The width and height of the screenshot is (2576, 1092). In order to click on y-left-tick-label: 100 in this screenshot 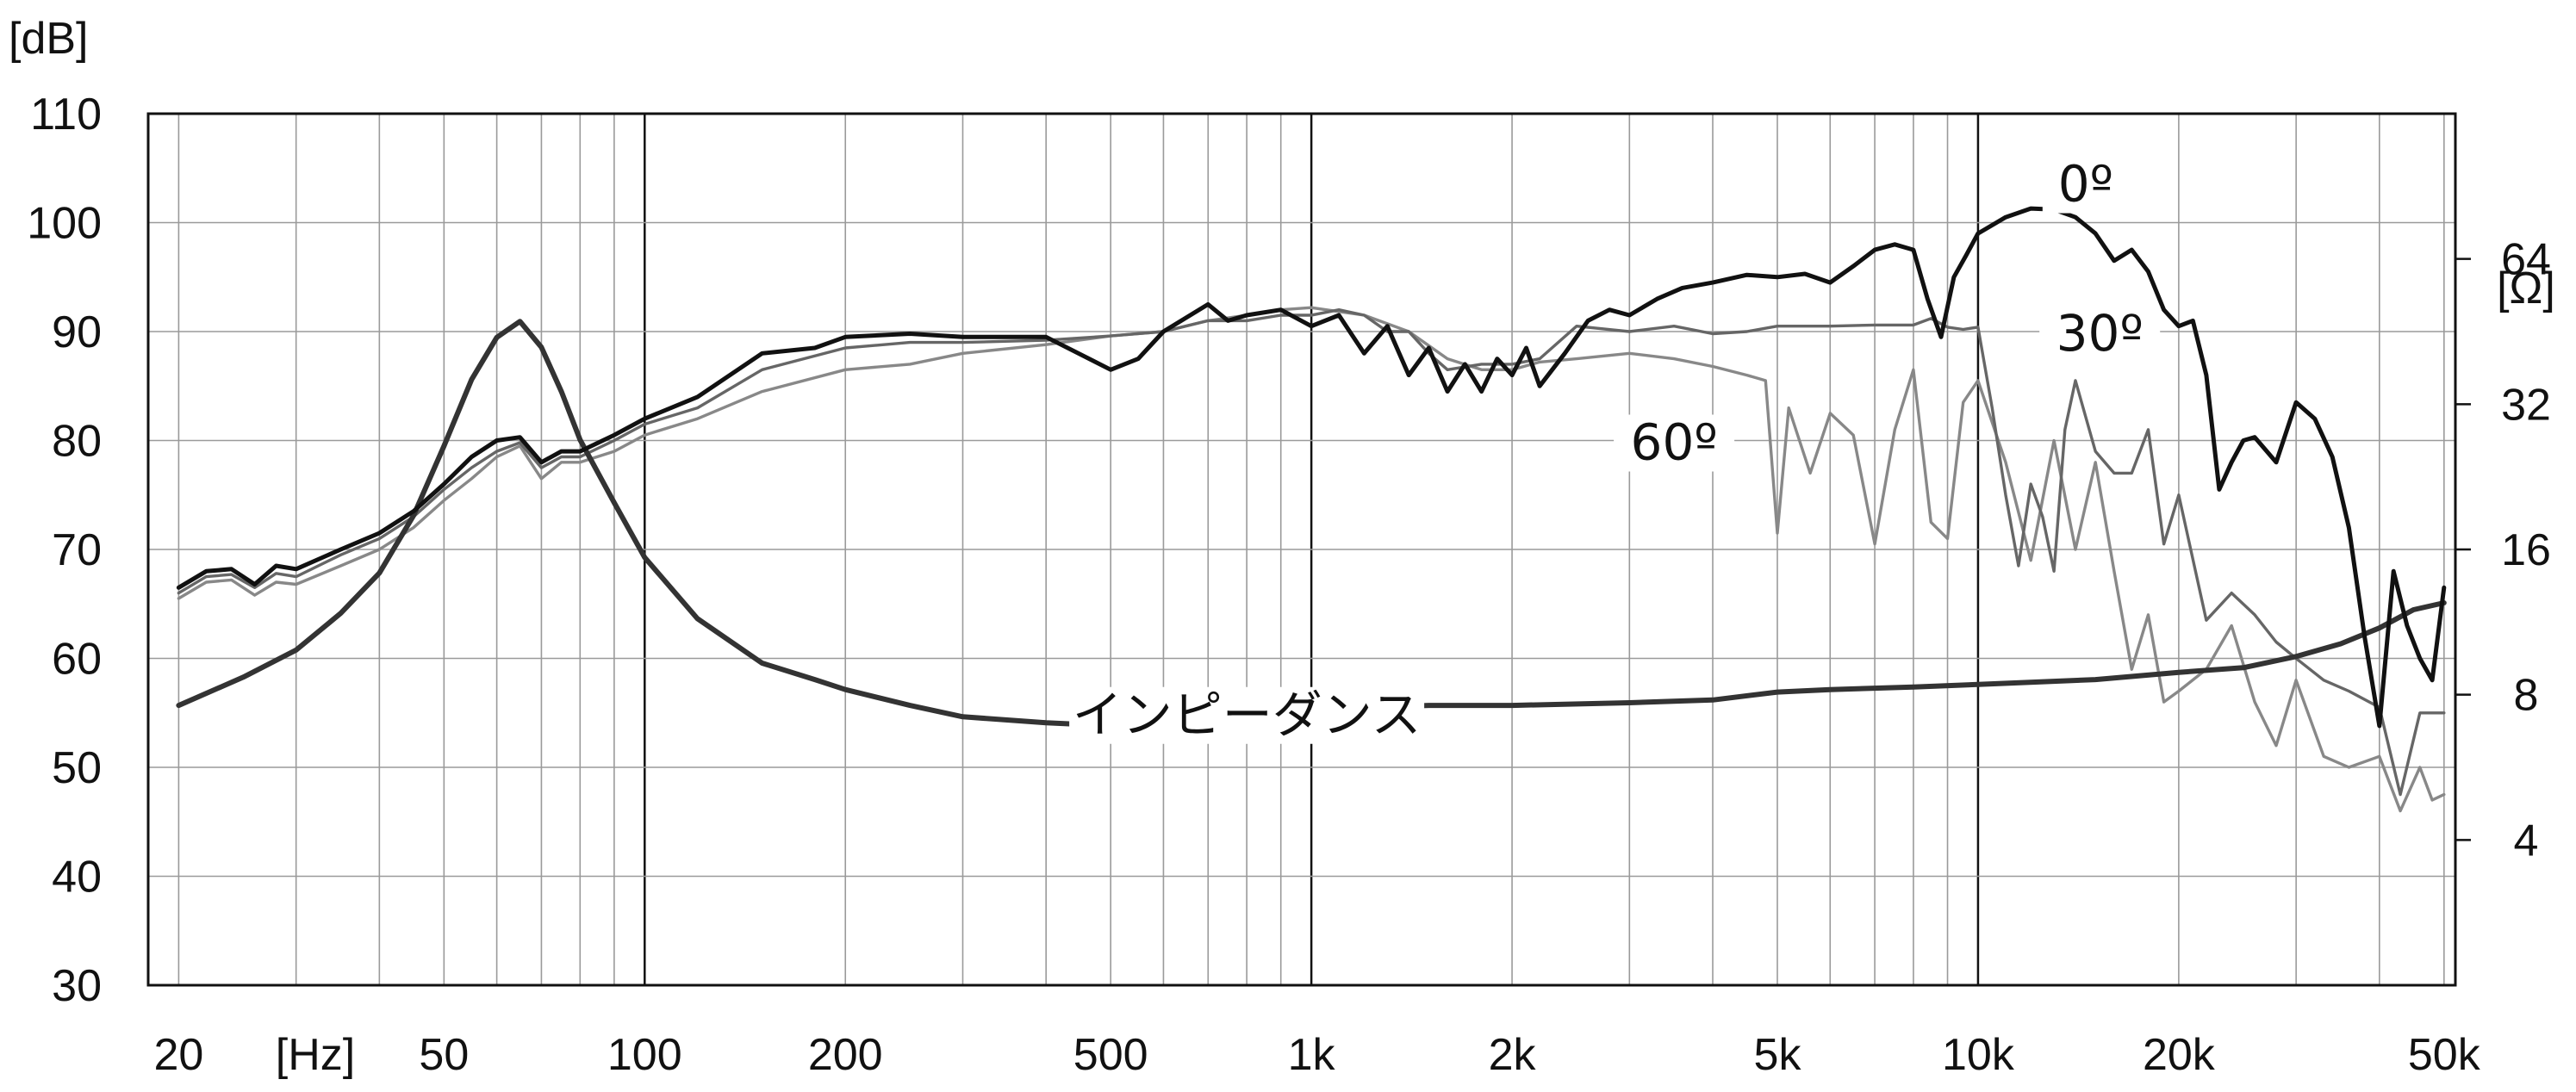, I will do `click(64, 224)`.